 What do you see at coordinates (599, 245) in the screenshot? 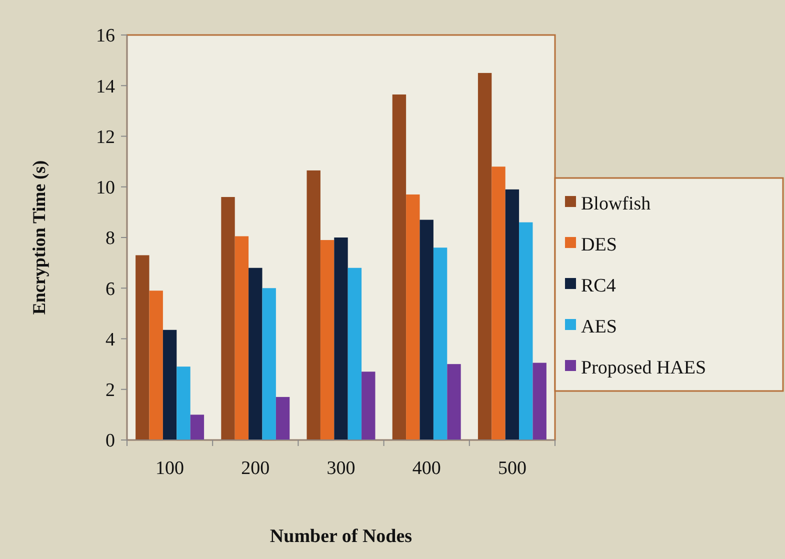
I see `legend-label: DES` at bounding box center [599, 245].